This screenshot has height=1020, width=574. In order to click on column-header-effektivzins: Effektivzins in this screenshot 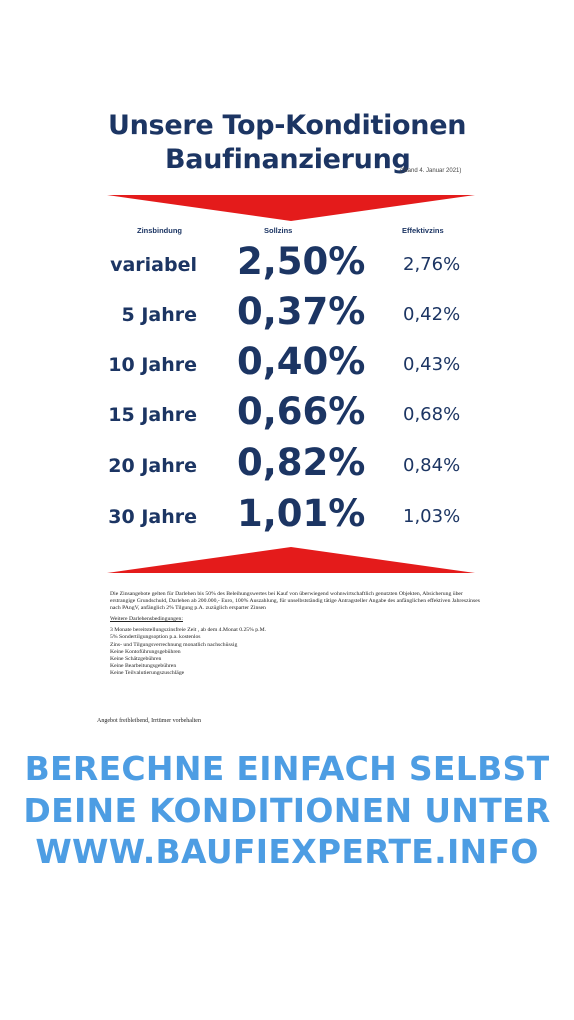, I will do `click(423, 230)`.